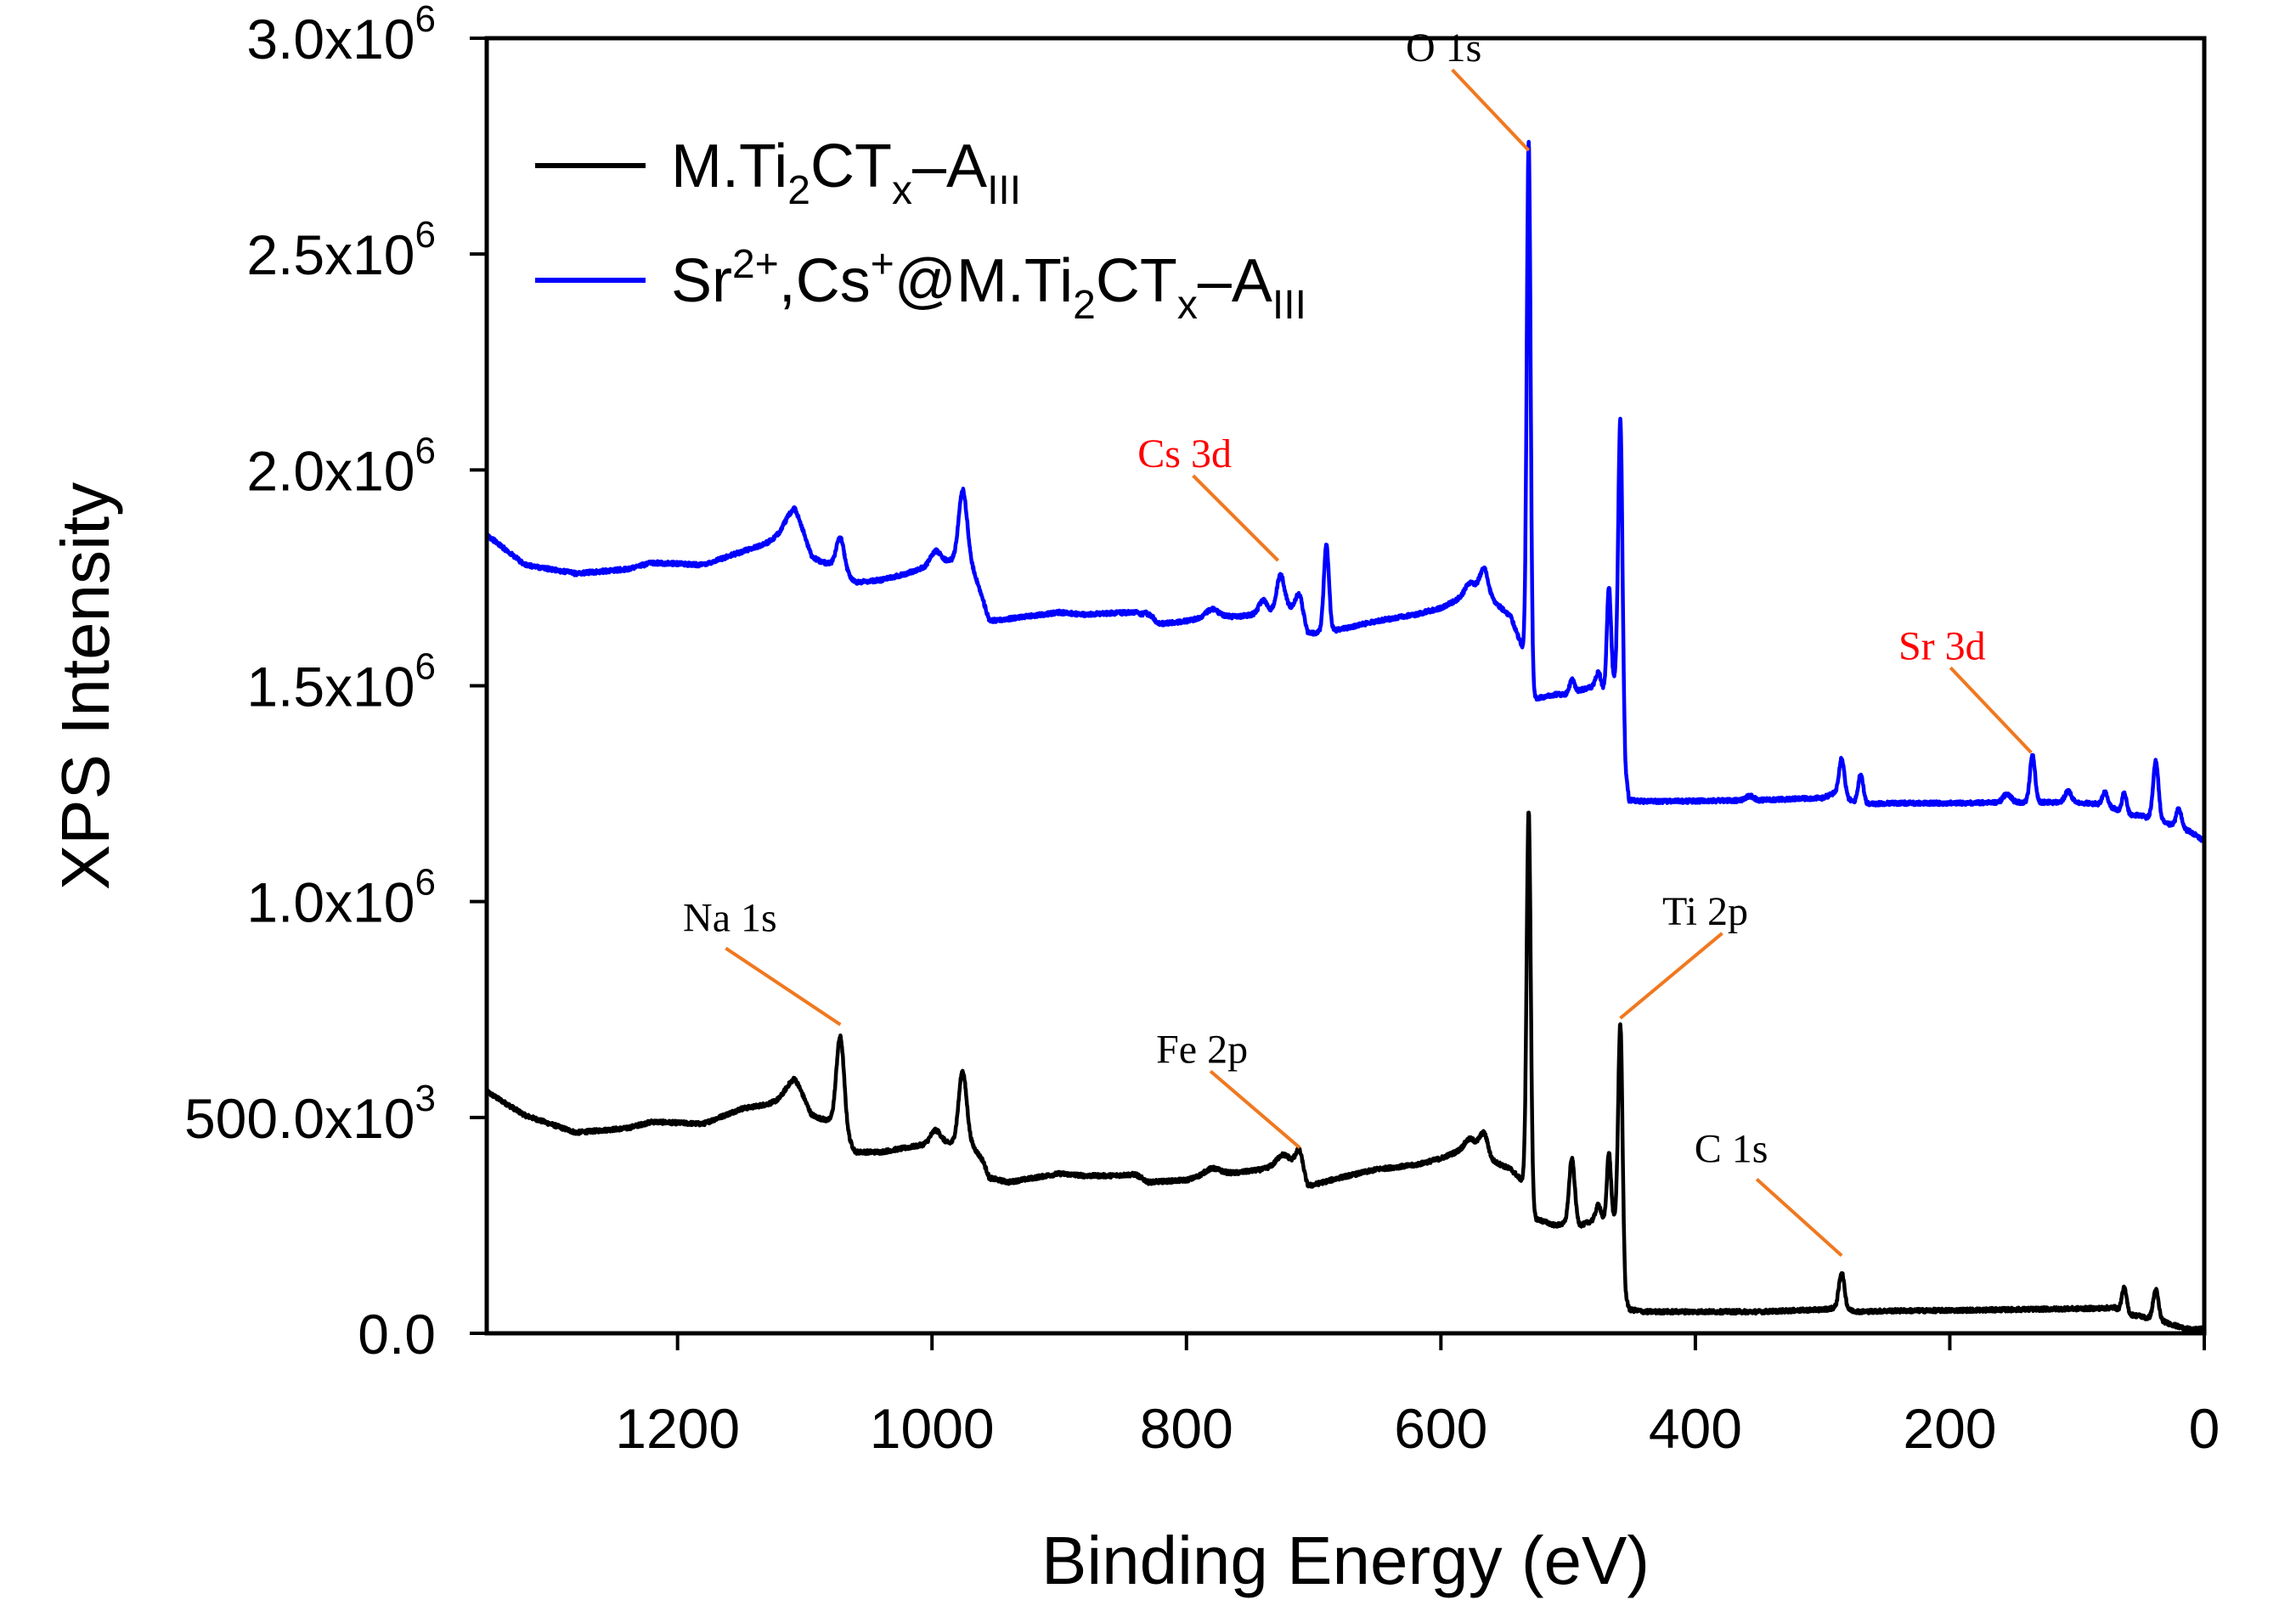 The width and height of the screenshot is (2296, 1611). Describe the element at coordinates (920, 230) in the screenshot. I see `legend: M.Ti2CTx–AIII Sr2+,Cs+@M.Ti2CTx–AIII` at that location.